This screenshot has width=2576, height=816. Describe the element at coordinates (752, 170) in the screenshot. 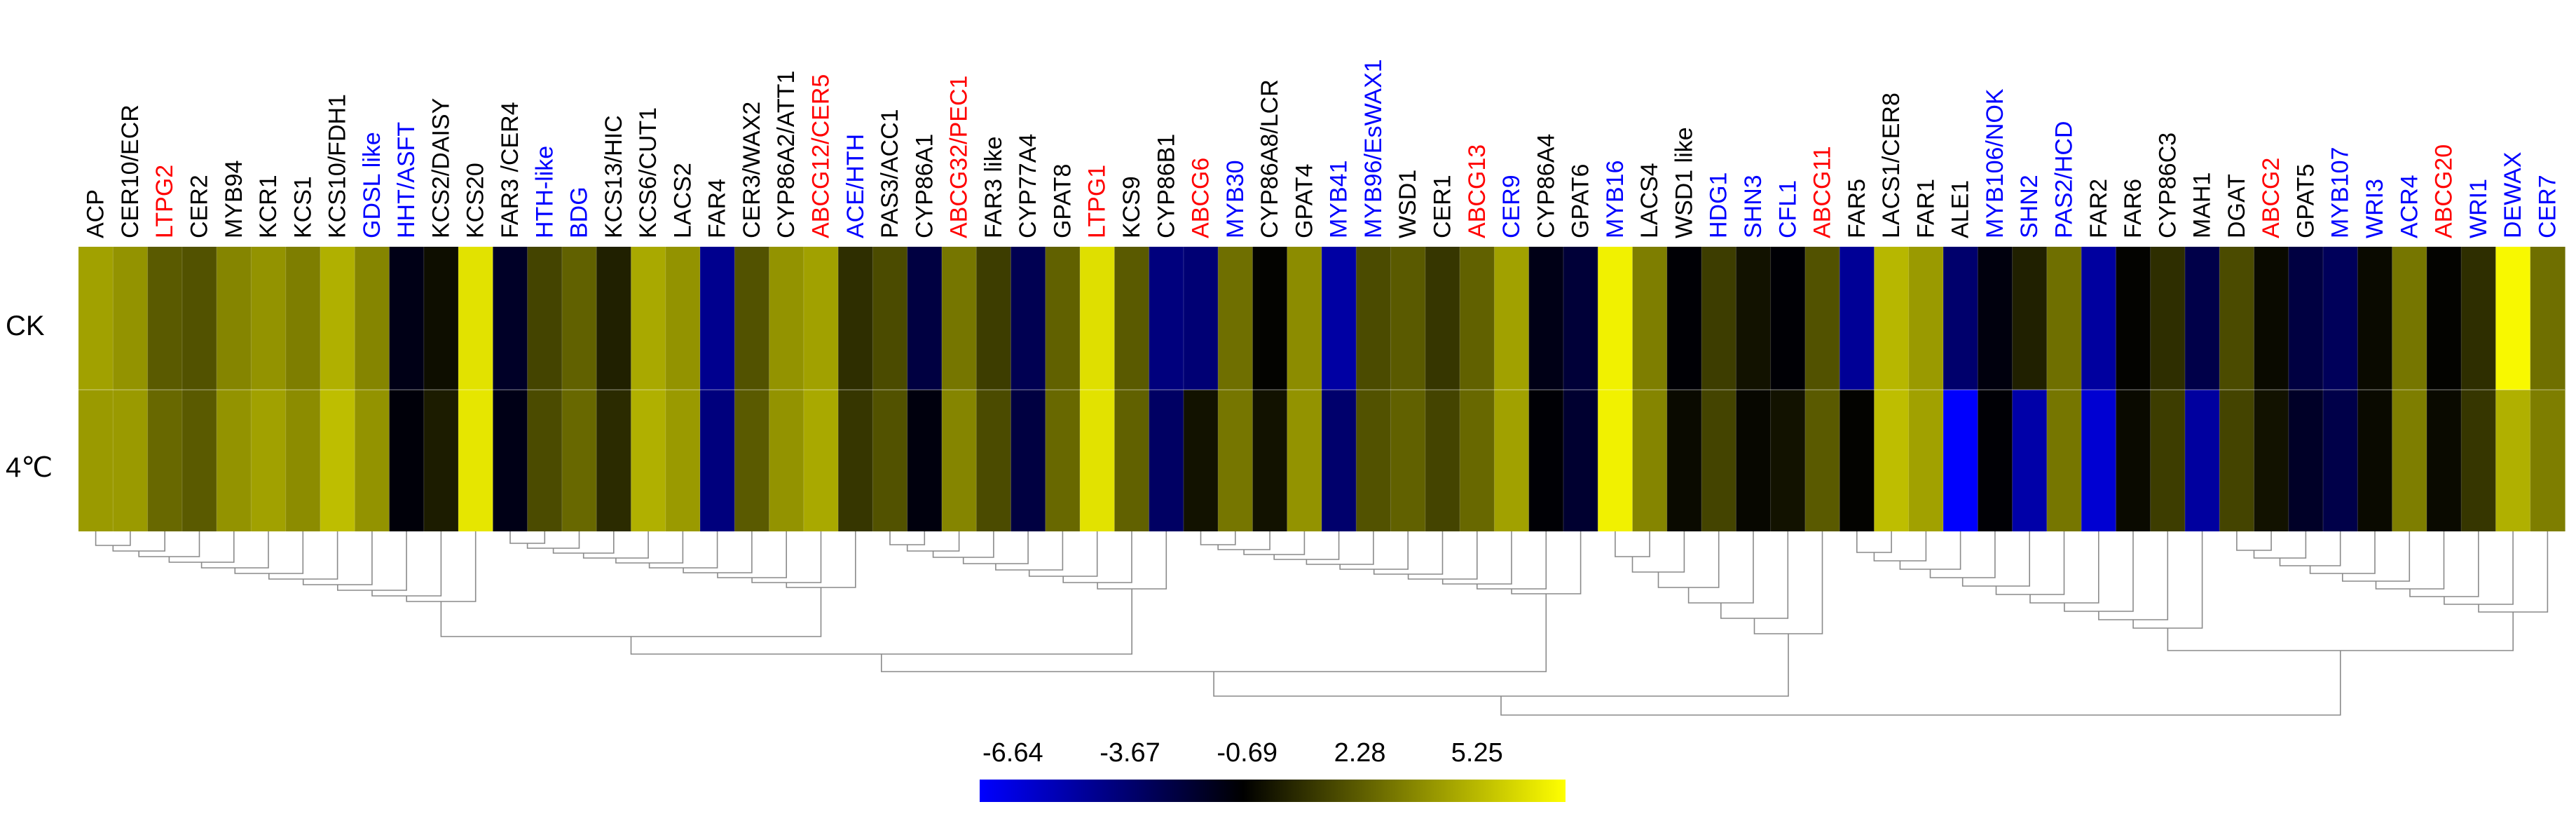

I see `column-label-19: CER3/WAX2` at that location.